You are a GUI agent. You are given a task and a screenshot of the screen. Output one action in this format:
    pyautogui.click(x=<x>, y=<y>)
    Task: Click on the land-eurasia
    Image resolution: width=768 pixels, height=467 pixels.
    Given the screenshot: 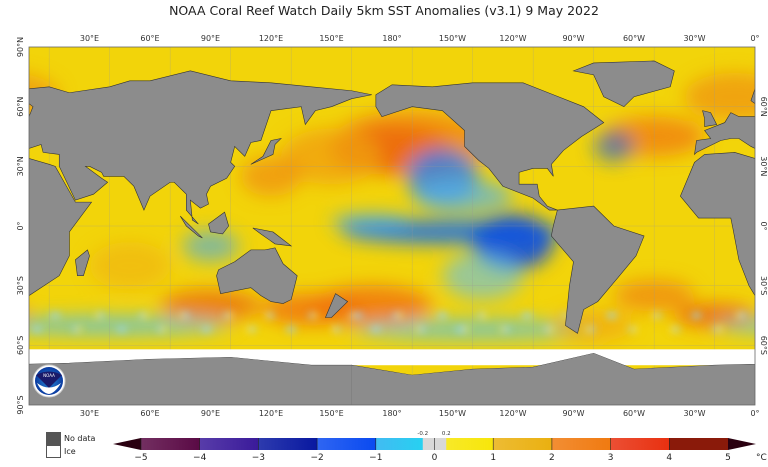 What is the action you would take?
    pyautogui.click(x=724, y=122)
    